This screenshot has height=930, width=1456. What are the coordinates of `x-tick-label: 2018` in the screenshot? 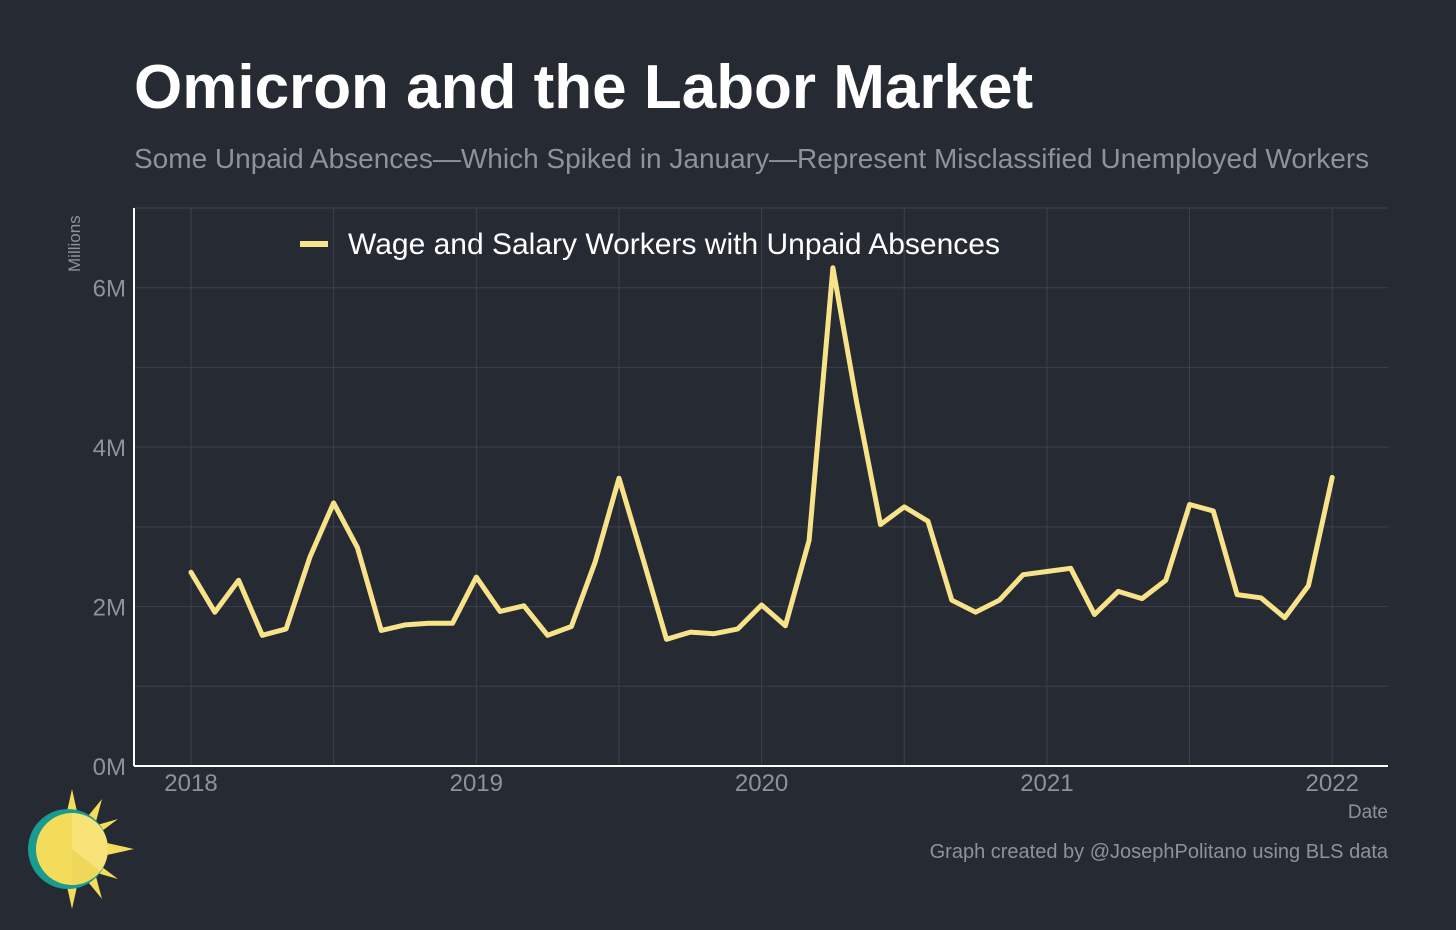 It's located at (190, 783).